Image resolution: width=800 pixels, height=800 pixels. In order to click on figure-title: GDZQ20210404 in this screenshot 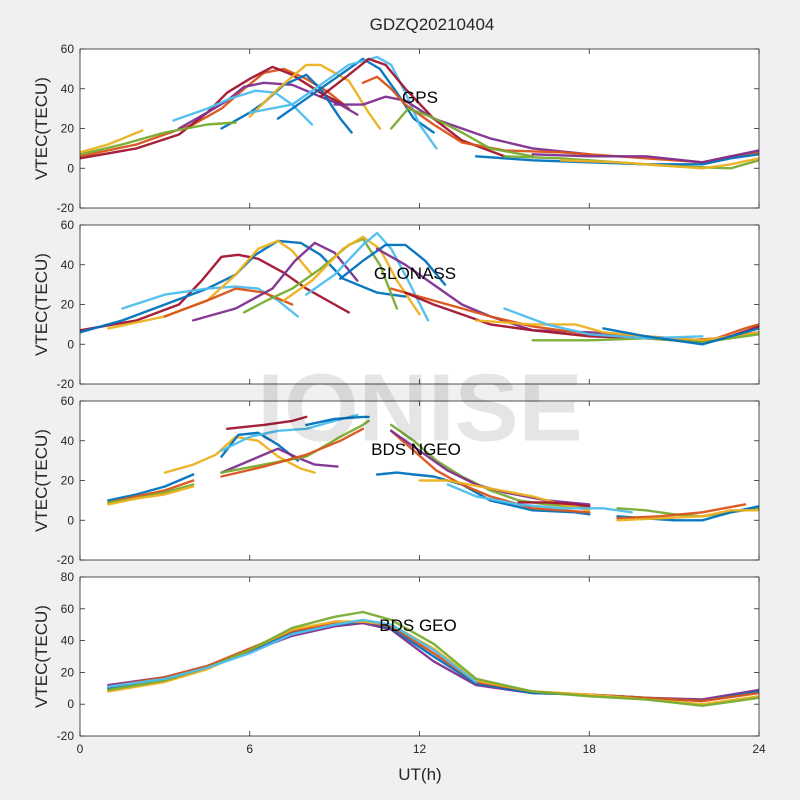, I will do `click(432, 24)`.